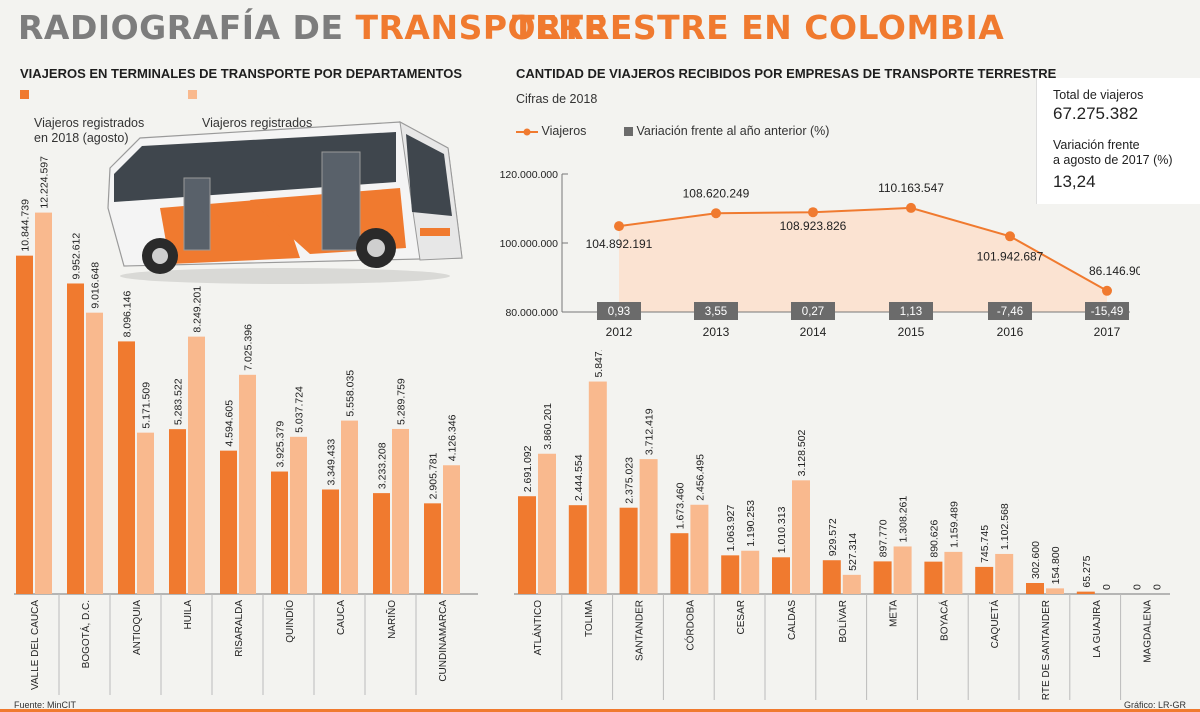 This screenshot has height=712, width=1200. Describe the element at coordinates (391, 619) in the screenshot. I see `category-label-narino: NARIÑO` at that location.